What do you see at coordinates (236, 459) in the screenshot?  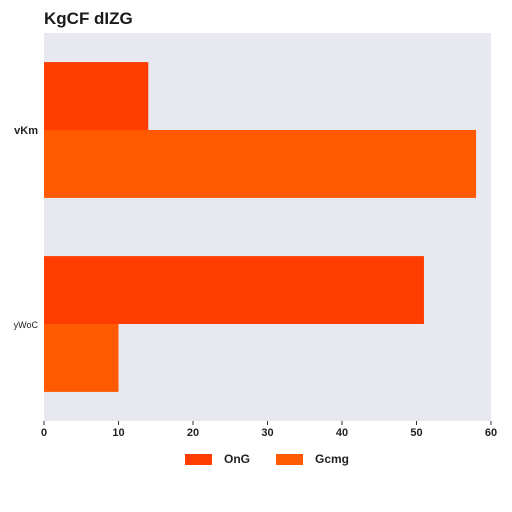 I see `legend-label: OnG` at bounding box center [236, 459].